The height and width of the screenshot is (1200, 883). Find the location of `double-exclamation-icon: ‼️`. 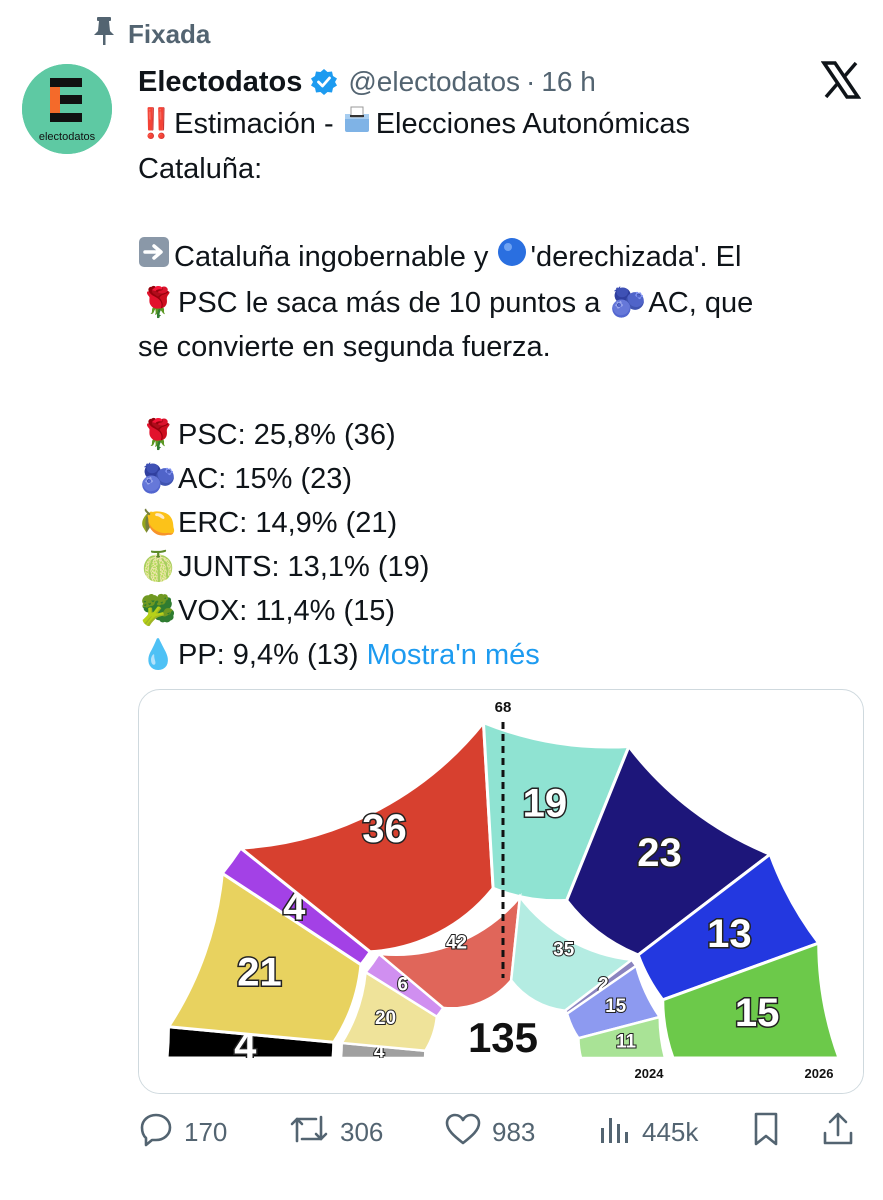

double-exclamation-icon: ‼️ is located at coordinates (156, 124).